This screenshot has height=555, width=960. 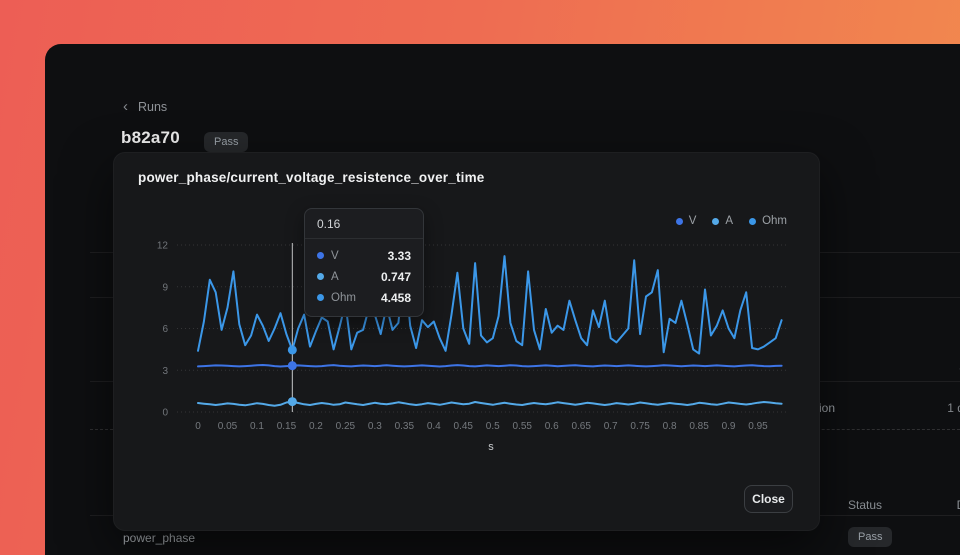 What do you see at coordinates (699, 426) in the screenshot?
I see `x-tick-label: 0.85` at bounding box center [699, 426].